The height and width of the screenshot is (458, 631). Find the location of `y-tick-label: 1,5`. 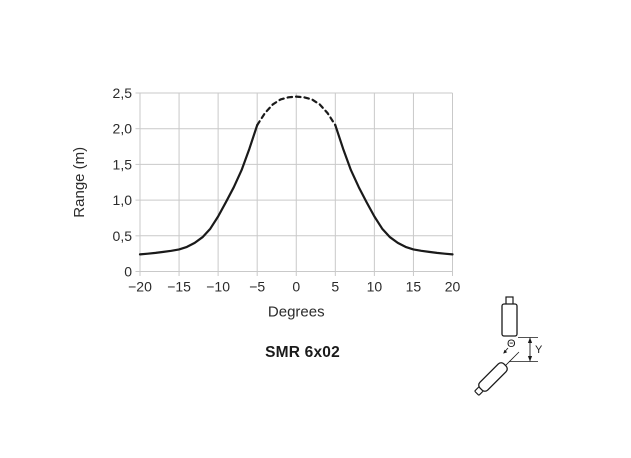

y-tick-label: 1,5 is located at coordinates (123, 164).